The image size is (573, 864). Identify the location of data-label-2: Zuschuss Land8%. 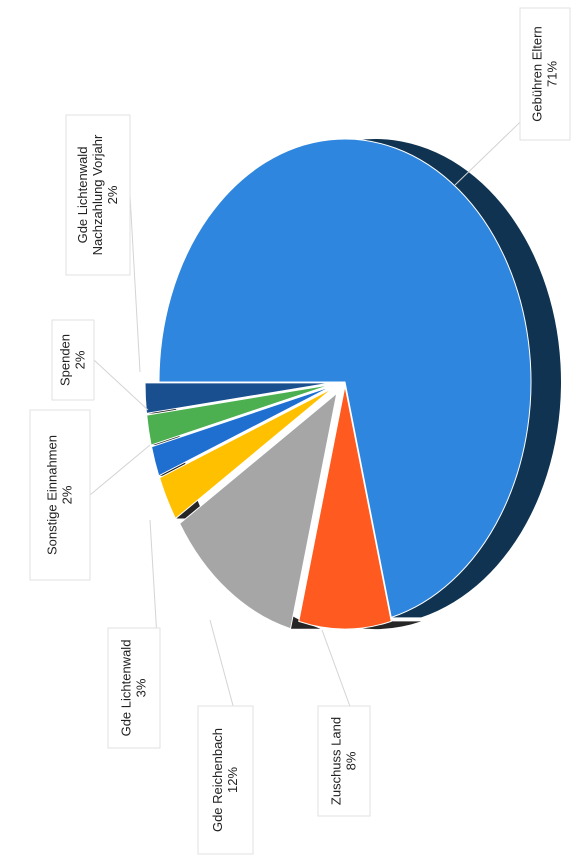
(344, 761).